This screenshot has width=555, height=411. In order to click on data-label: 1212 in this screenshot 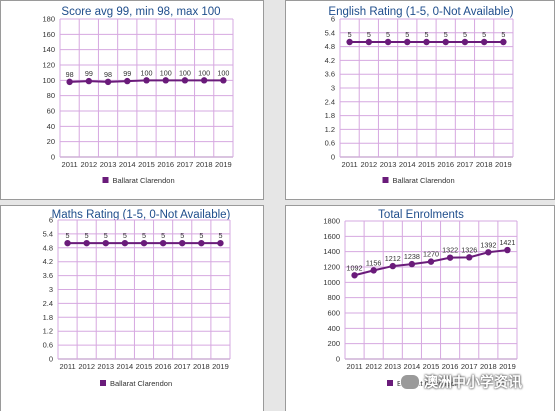, I will do `click(393, 258)`.